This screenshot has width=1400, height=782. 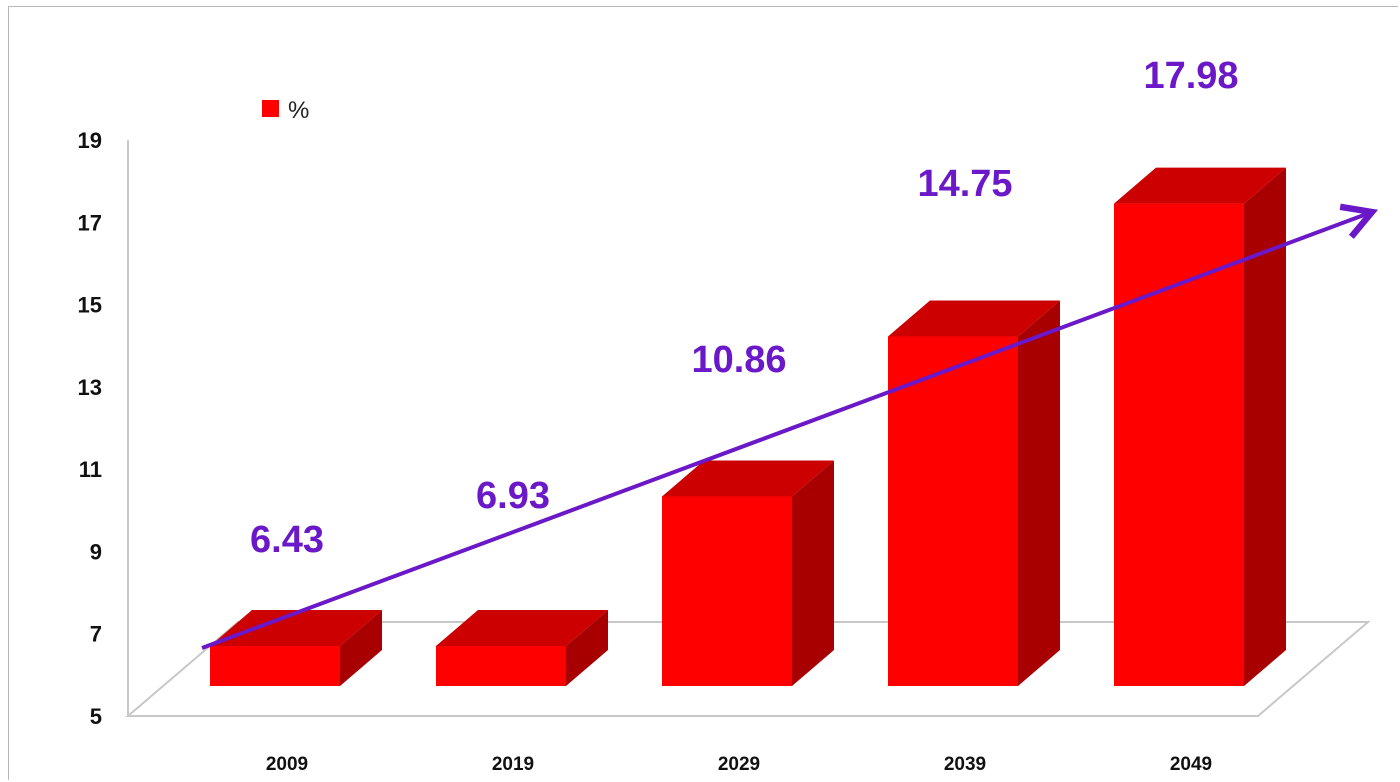 I want to click on x-axis-labels: 2009 2019 2029 2039 2049, so click(x=739, y=764).